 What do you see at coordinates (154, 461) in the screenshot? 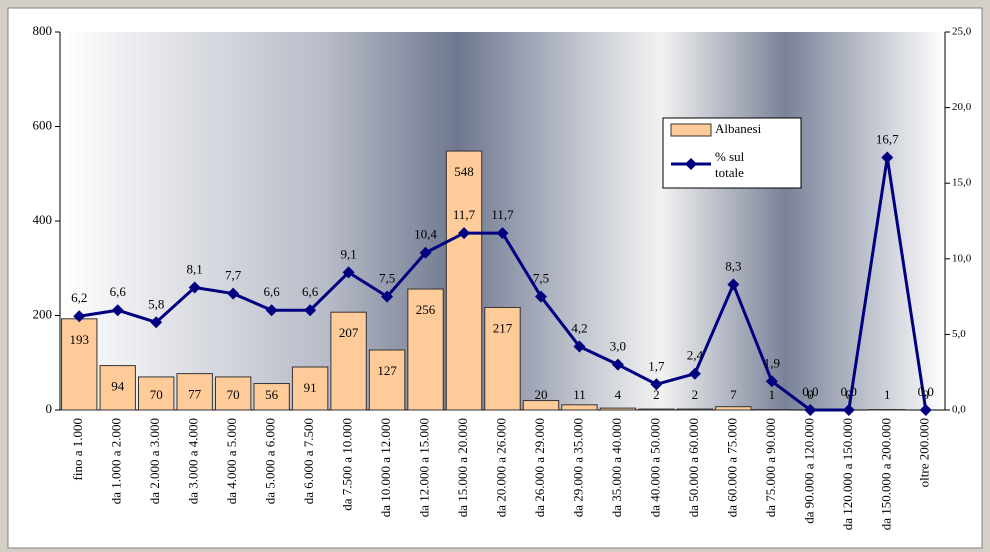
I see `x-tick-label: da 2.000 a 3.000` at bounding box center [154, 461].